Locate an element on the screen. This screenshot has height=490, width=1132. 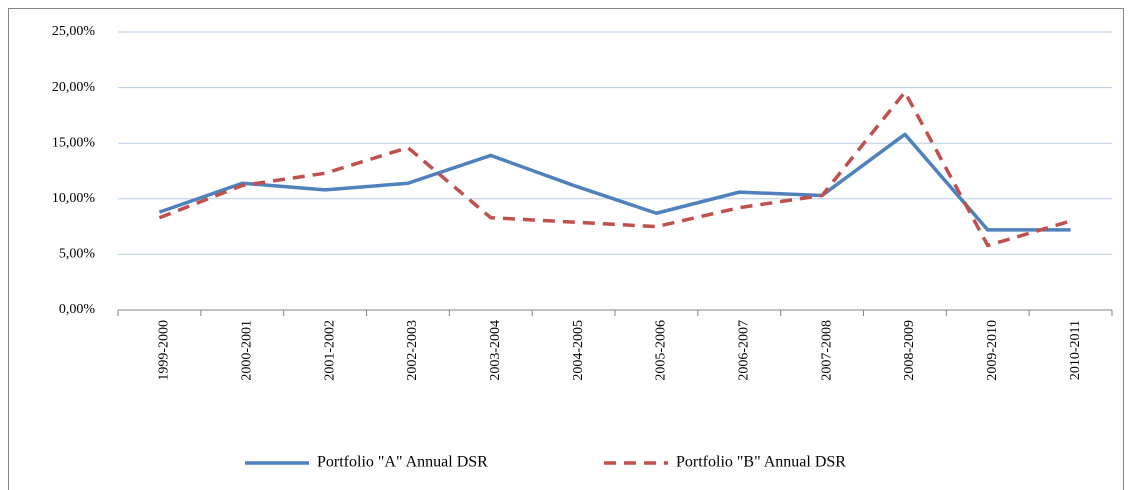
x-tick-label: 2009-2010 is located at coordinates (992, 350).